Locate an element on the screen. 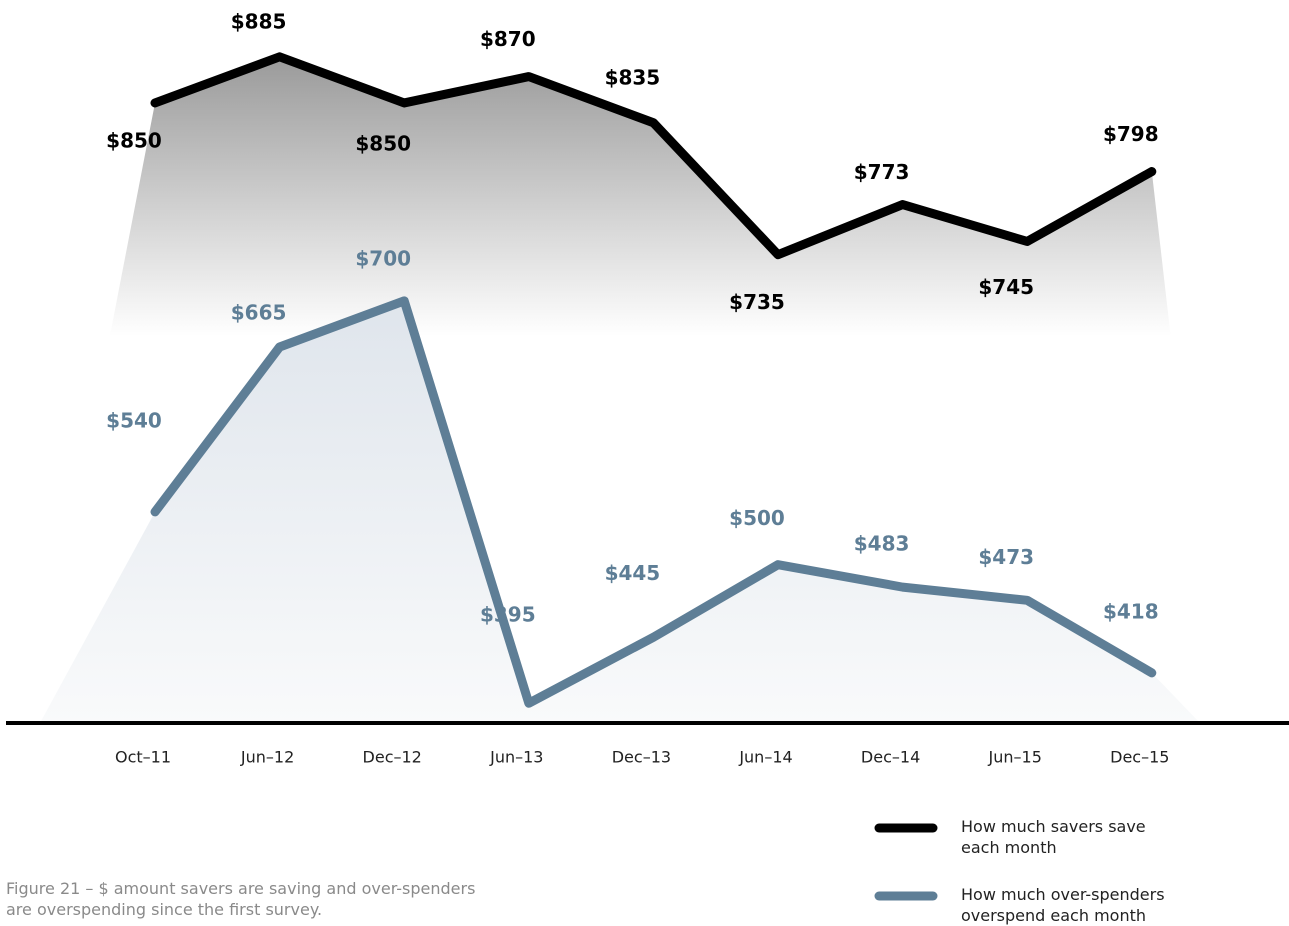 The width and height of the screenshot is (1289, 926). legend-label: How much savers save each month is located at coordinates (1053, 837).